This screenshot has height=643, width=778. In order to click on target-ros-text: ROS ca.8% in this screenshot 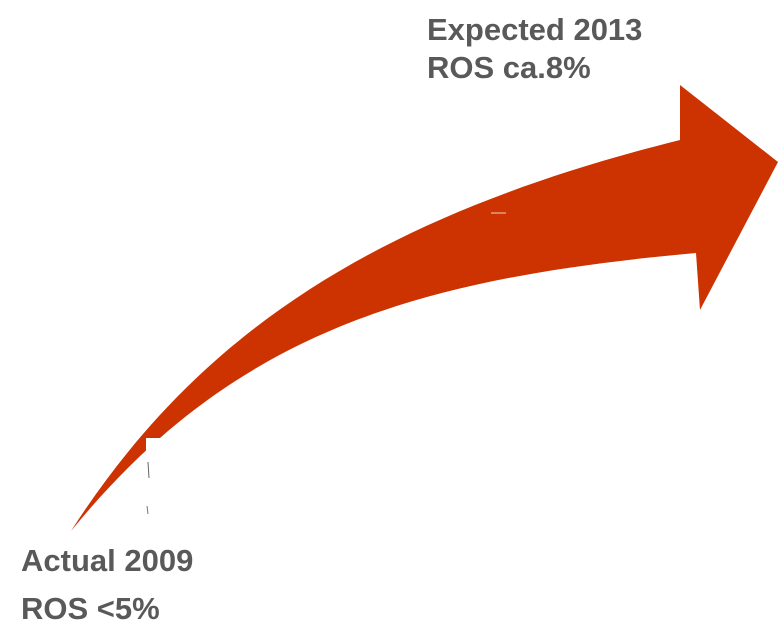, I will do `click(509, 67)`.